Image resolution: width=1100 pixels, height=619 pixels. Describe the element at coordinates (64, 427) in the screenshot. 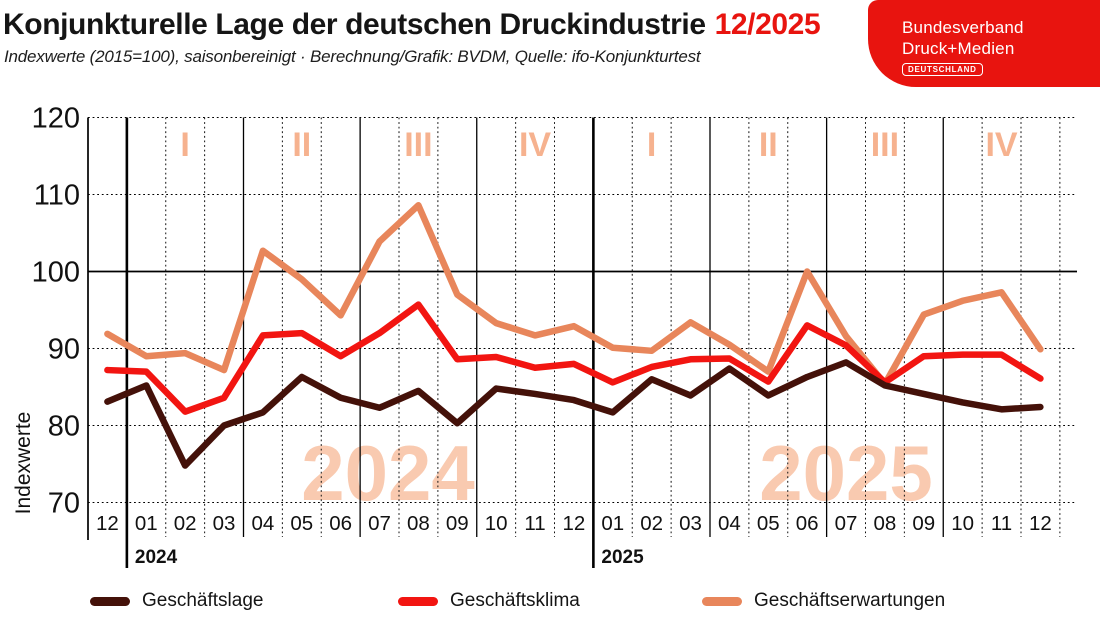

I see `y-tick-label: 80` at that location.